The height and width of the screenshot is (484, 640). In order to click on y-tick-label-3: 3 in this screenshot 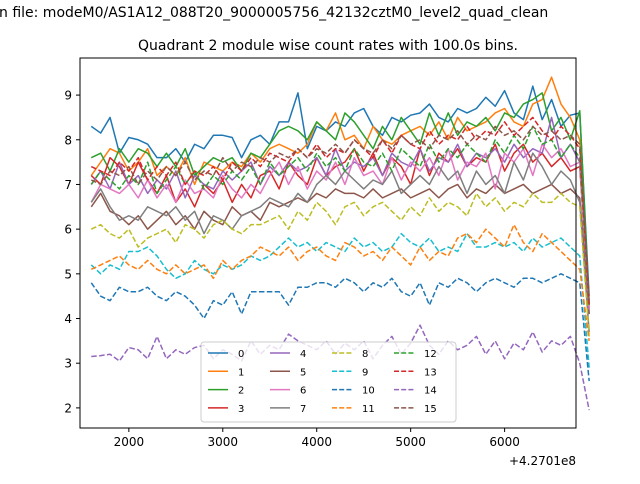, I will do `click(68, 364)`.